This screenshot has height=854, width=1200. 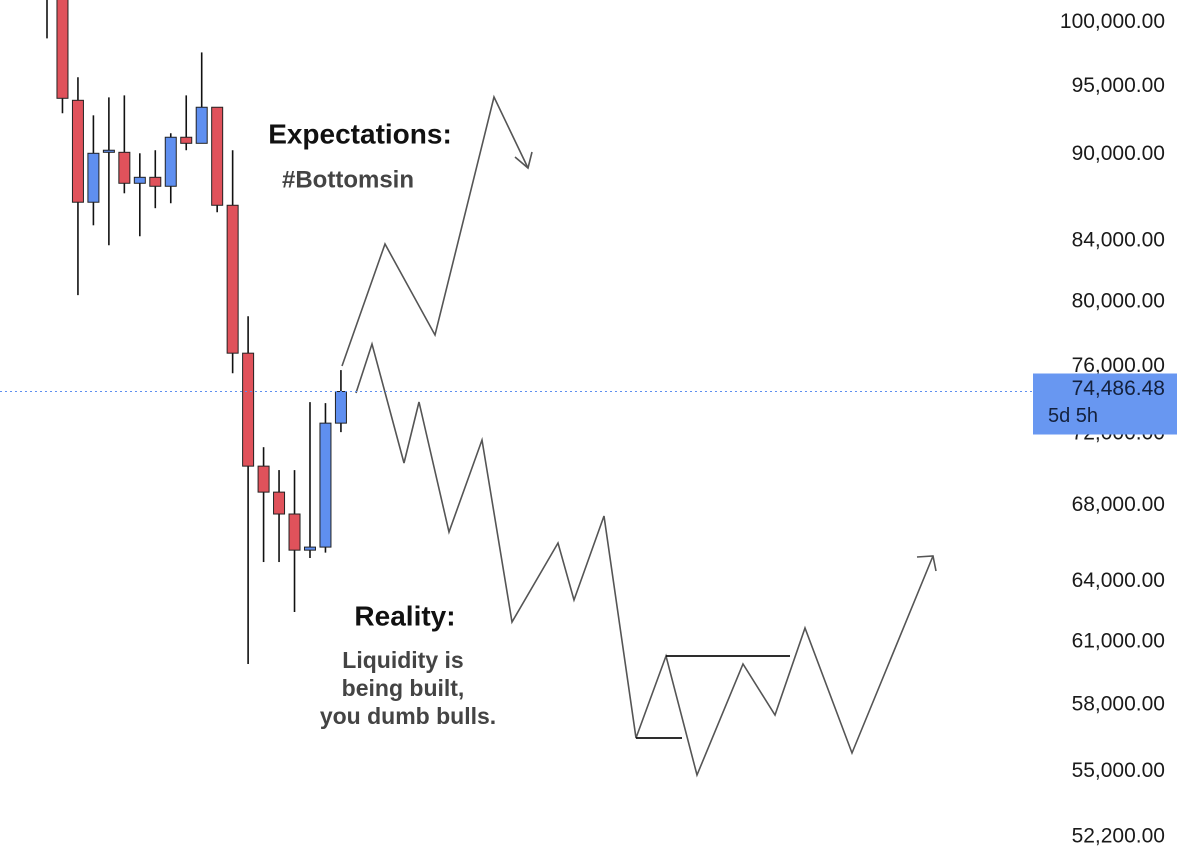 I want to click on reality-arrowhead, so click(x=926, y=563).